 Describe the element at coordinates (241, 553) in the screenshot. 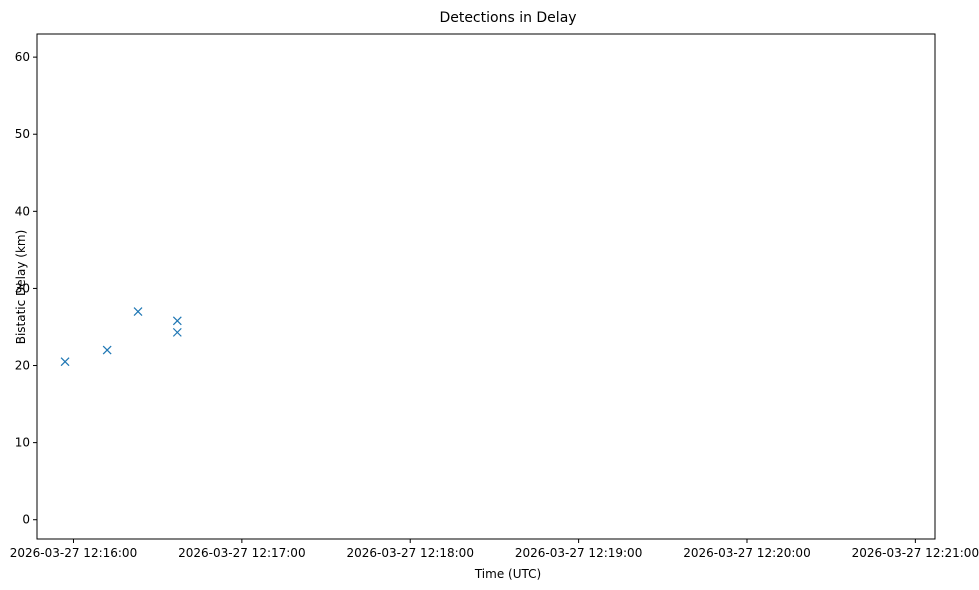

I see `x-tick-label: 2026-03-27 12:17:00` at that location.